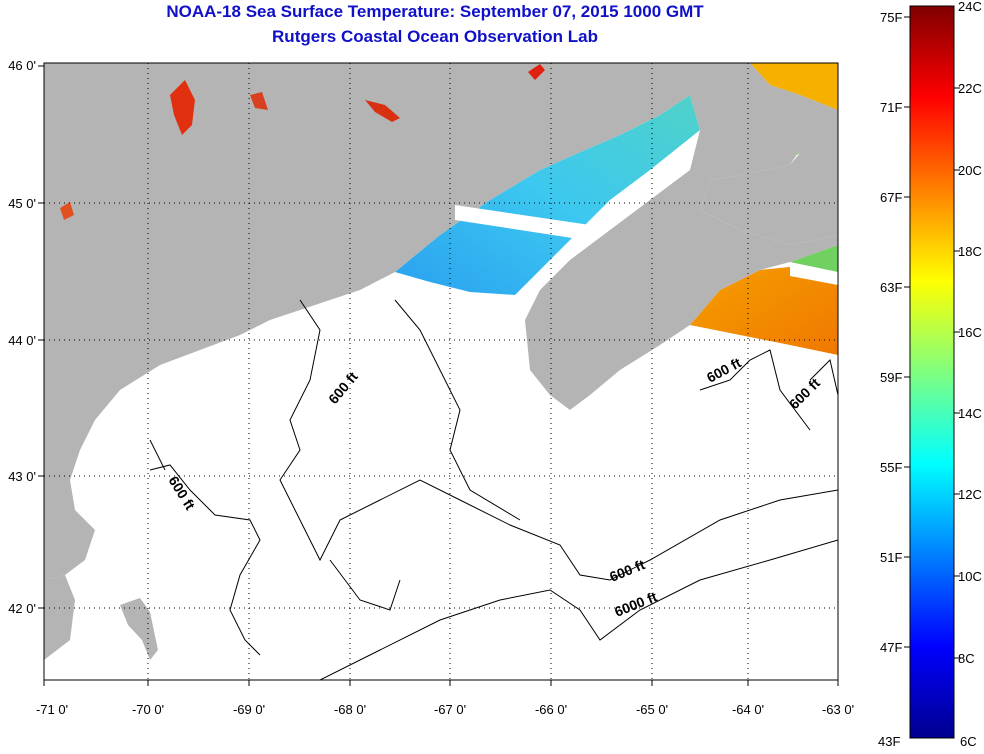 This screenshot has height=754, width=984. I want to click on fahrenheit-label: 71F, so click(891, 107).